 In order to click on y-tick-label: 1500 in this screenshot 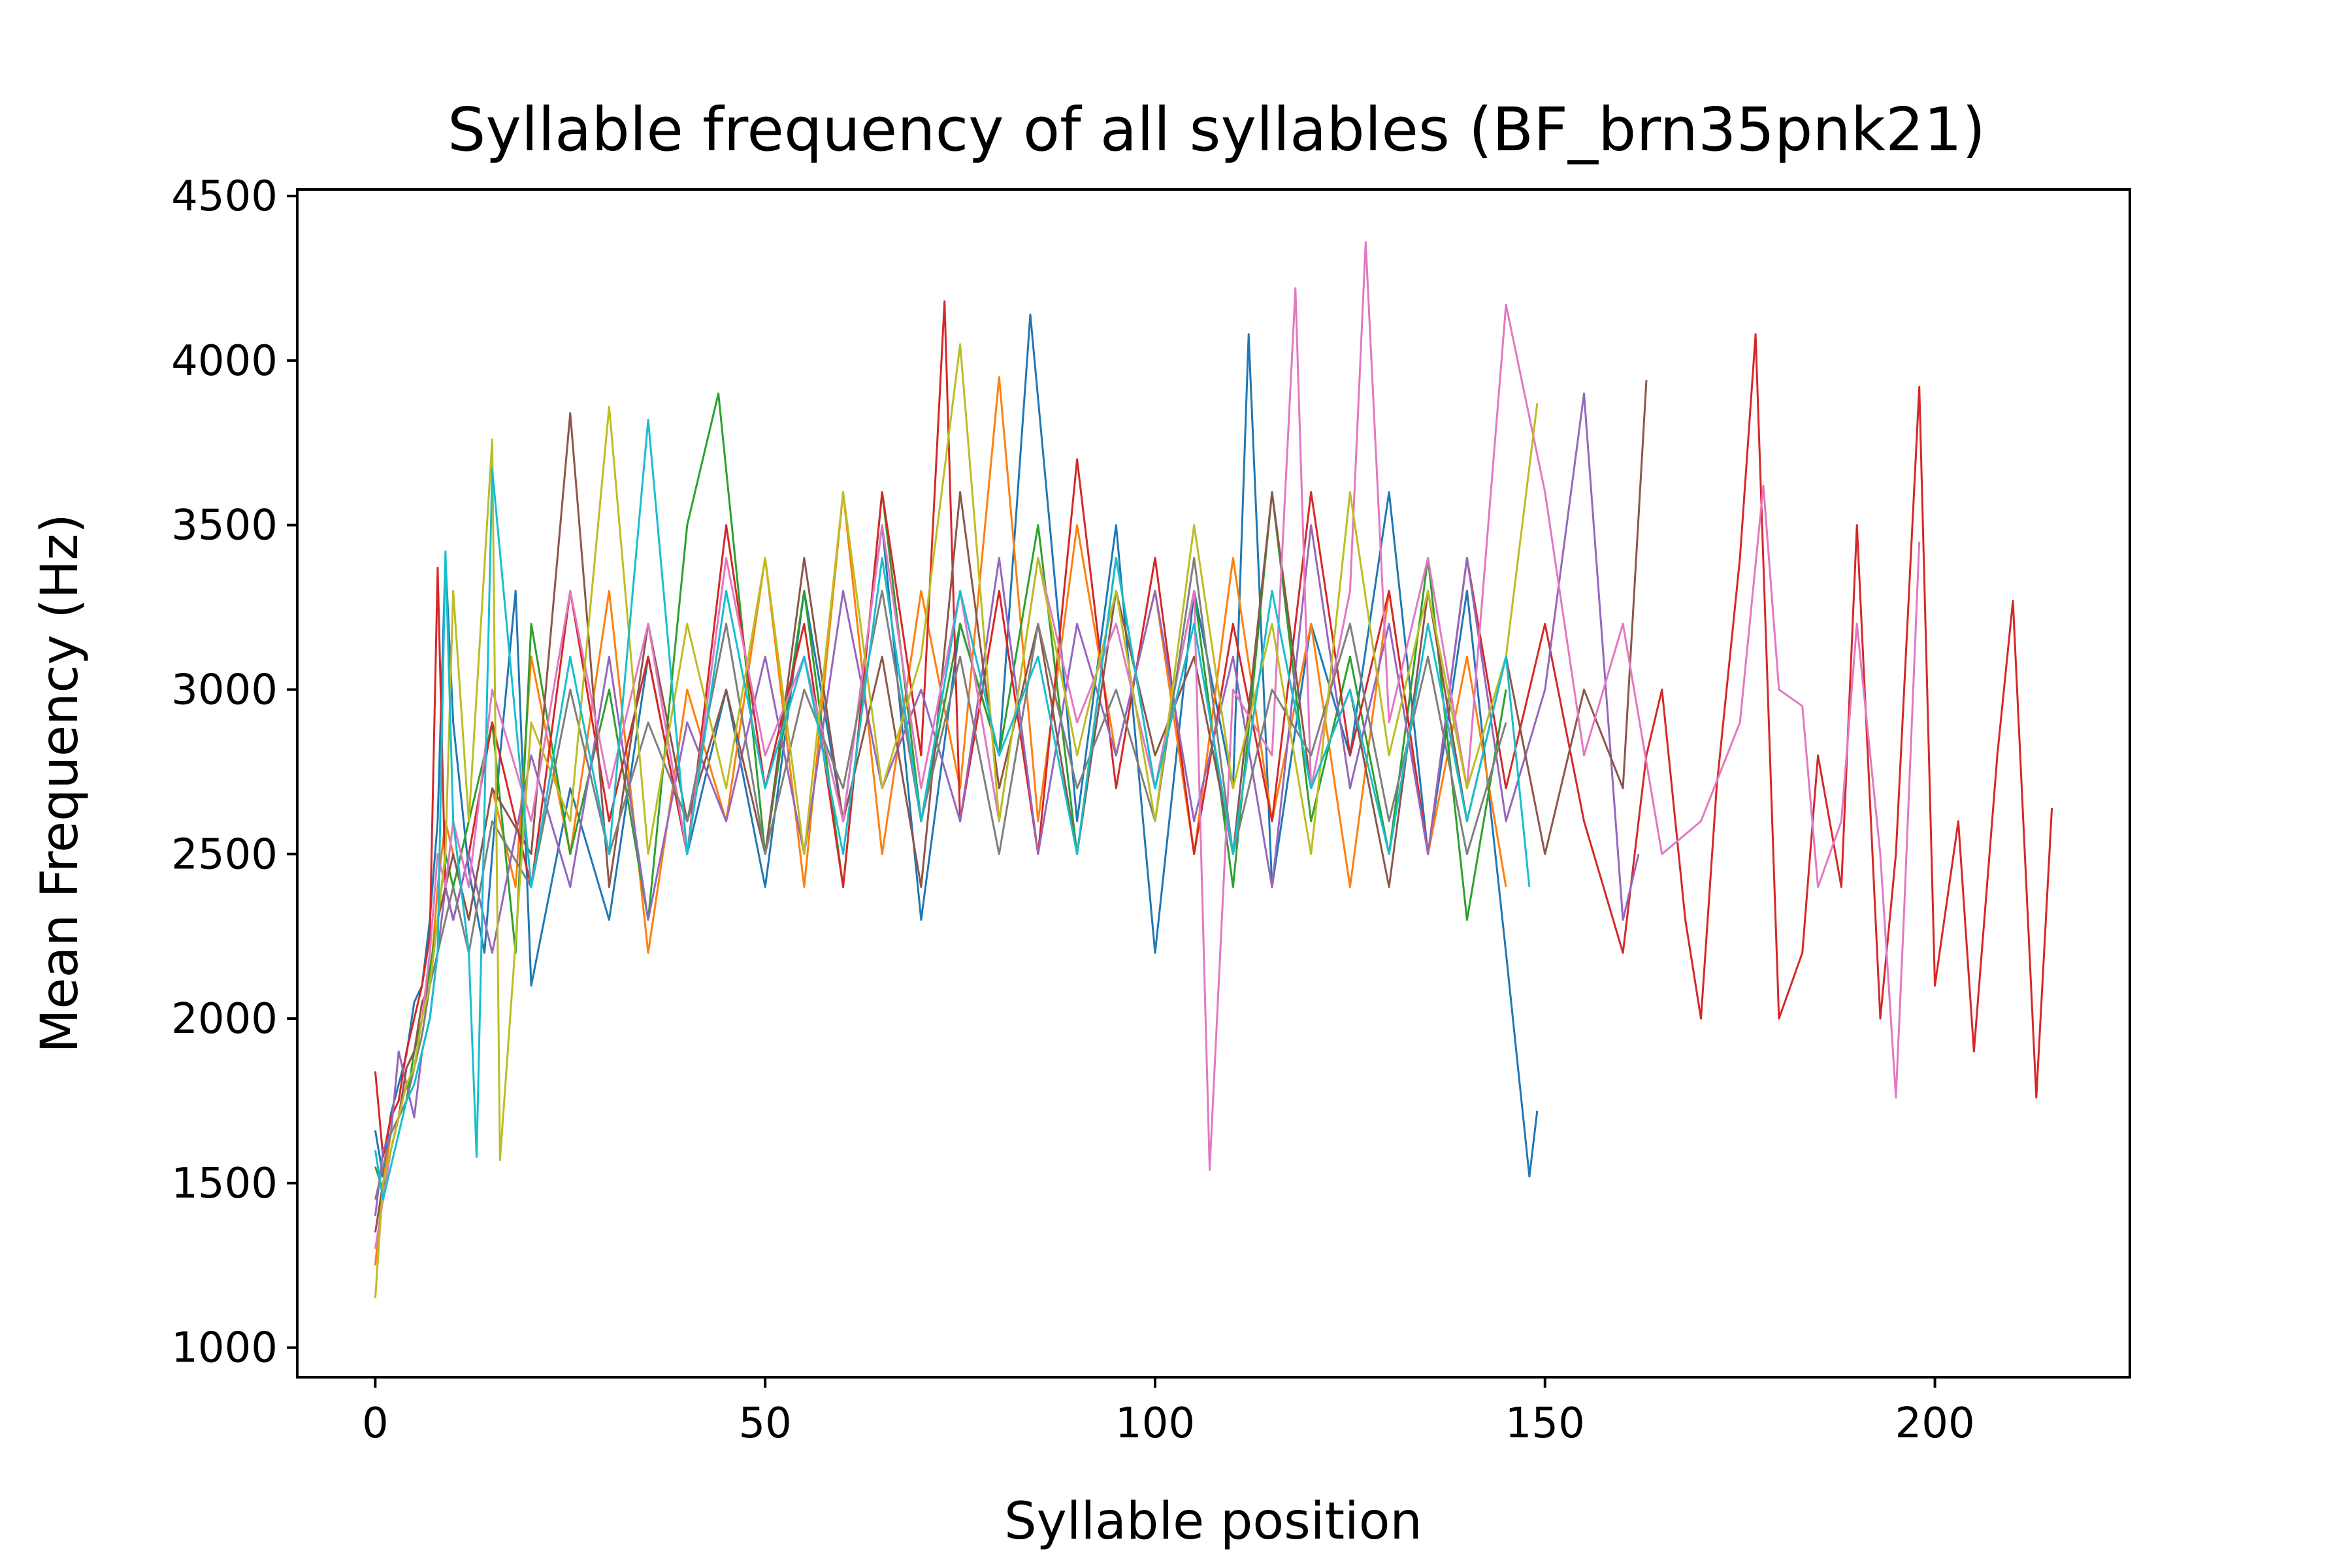, I will do `click(224, 1184)`.